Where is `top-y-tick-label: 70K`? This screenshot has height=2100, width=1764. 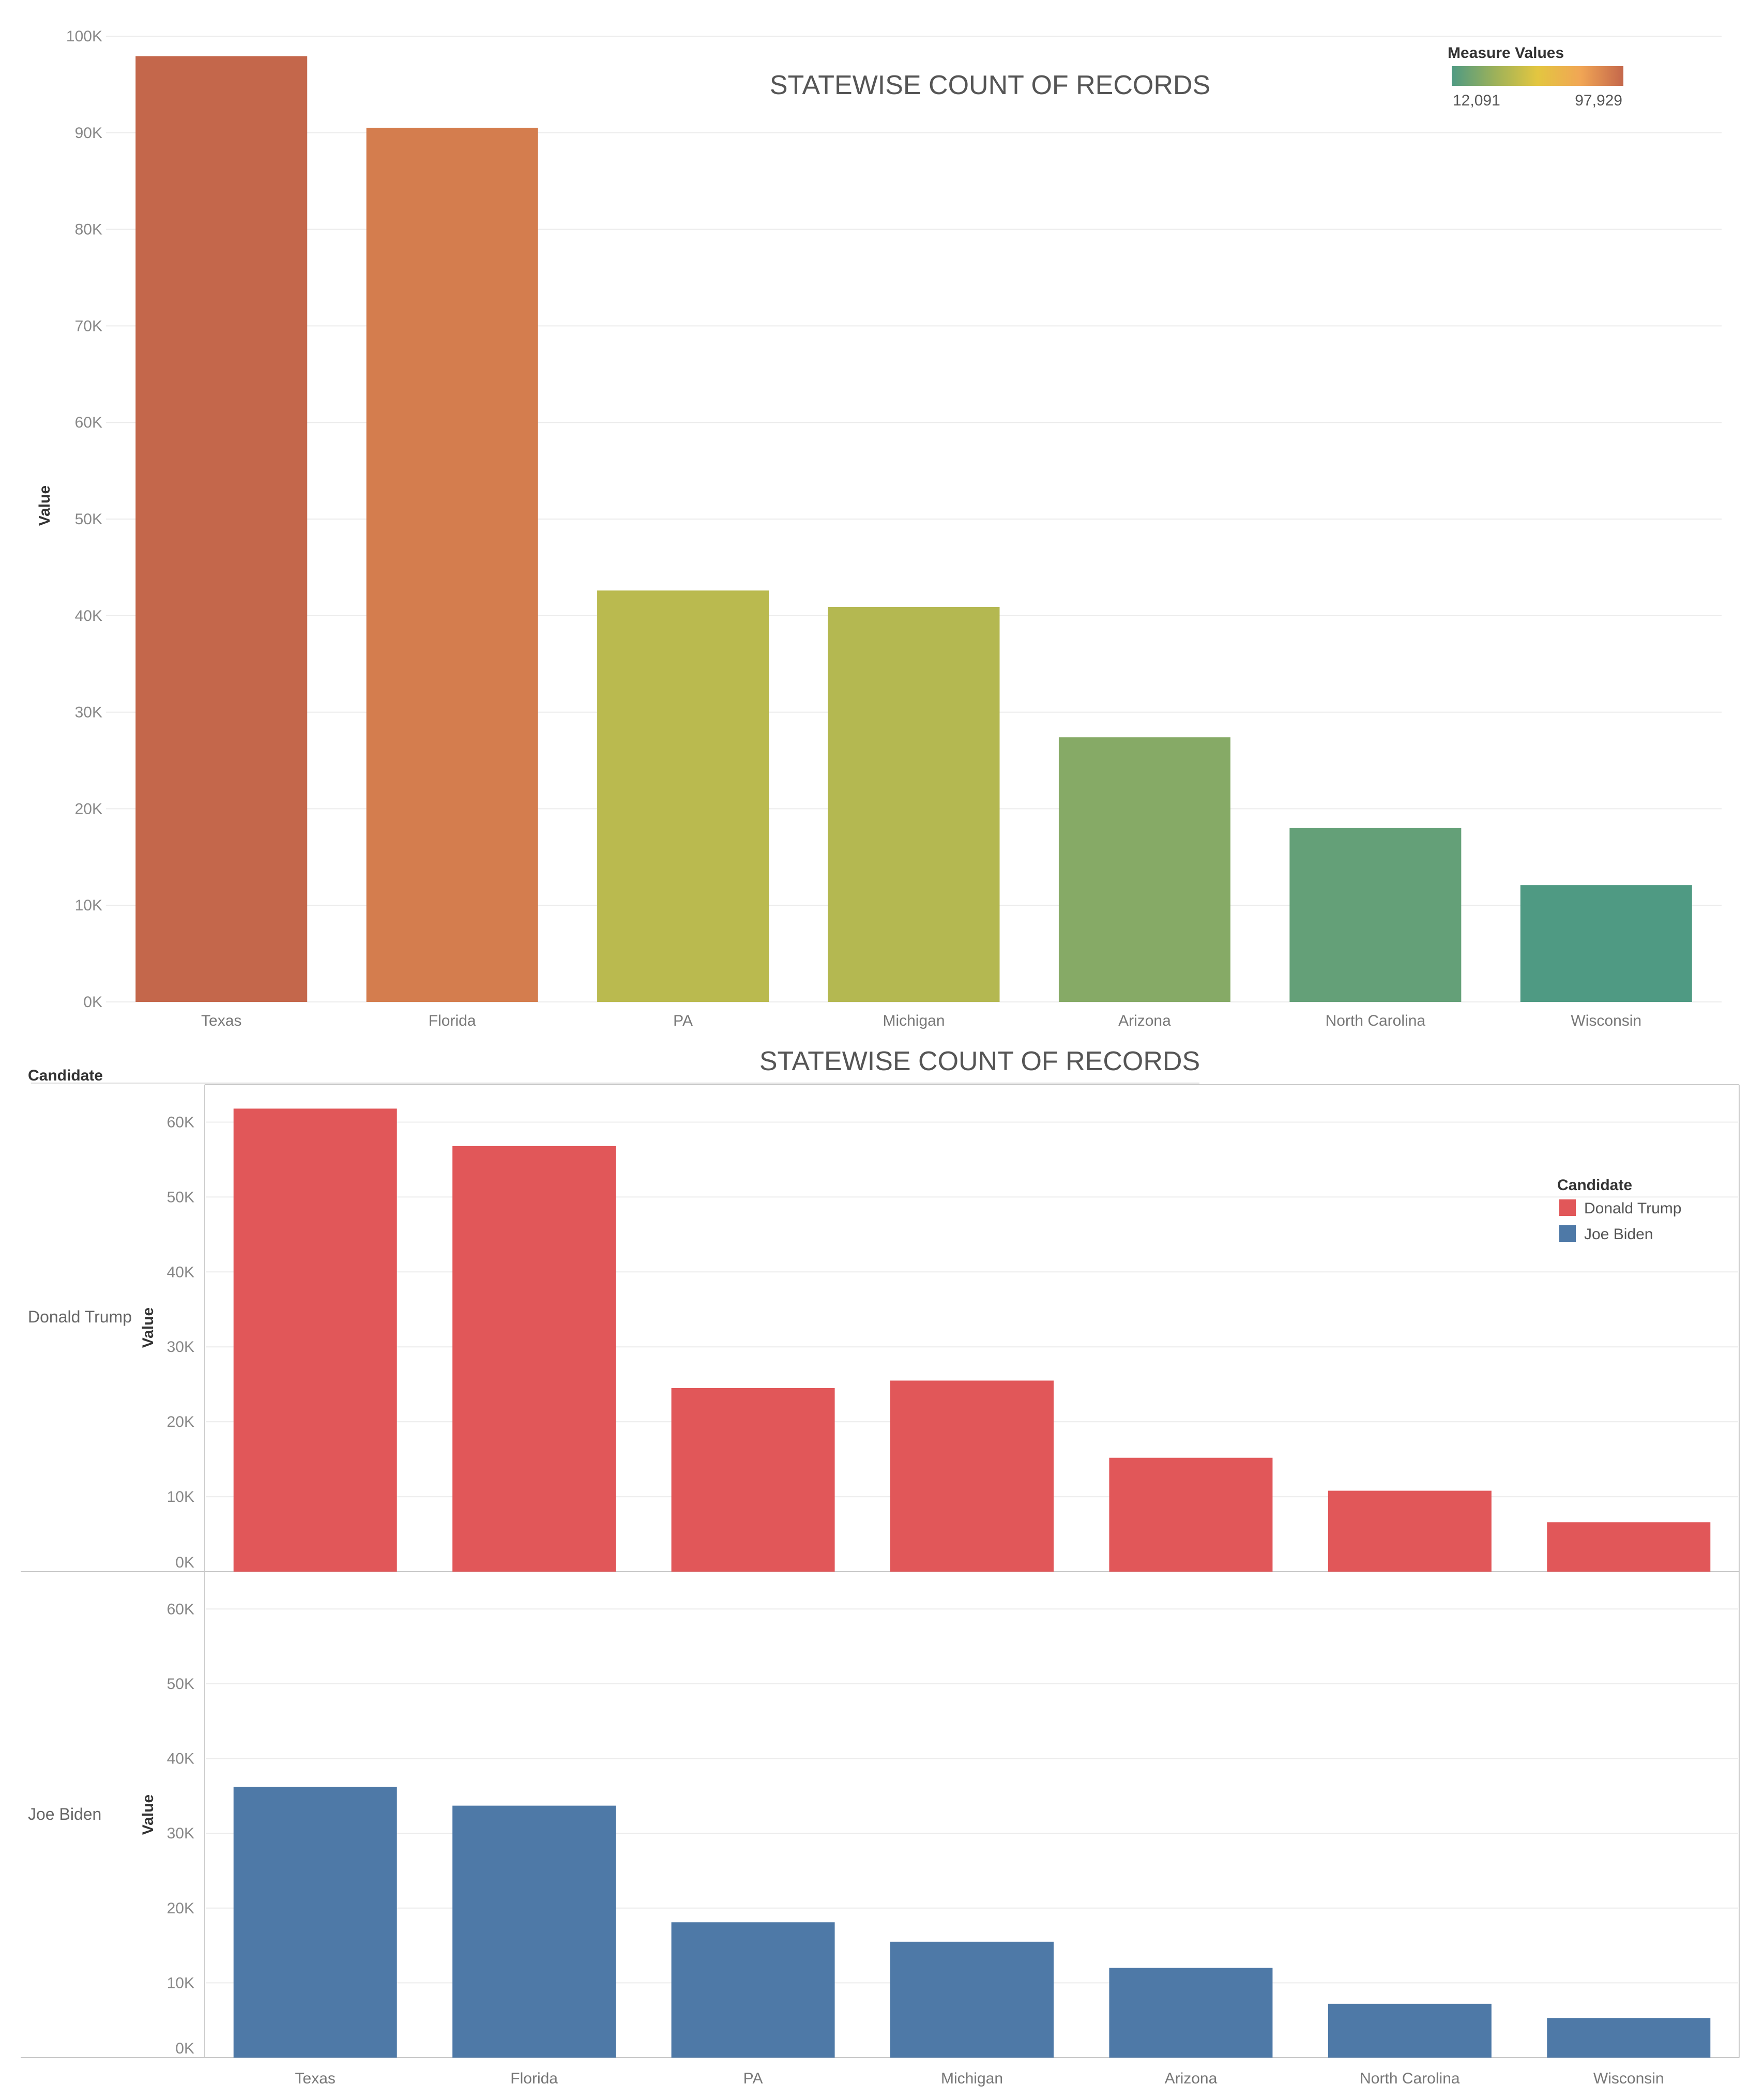 top-y-tick-label: 70K is located at coordinates (88, 325).